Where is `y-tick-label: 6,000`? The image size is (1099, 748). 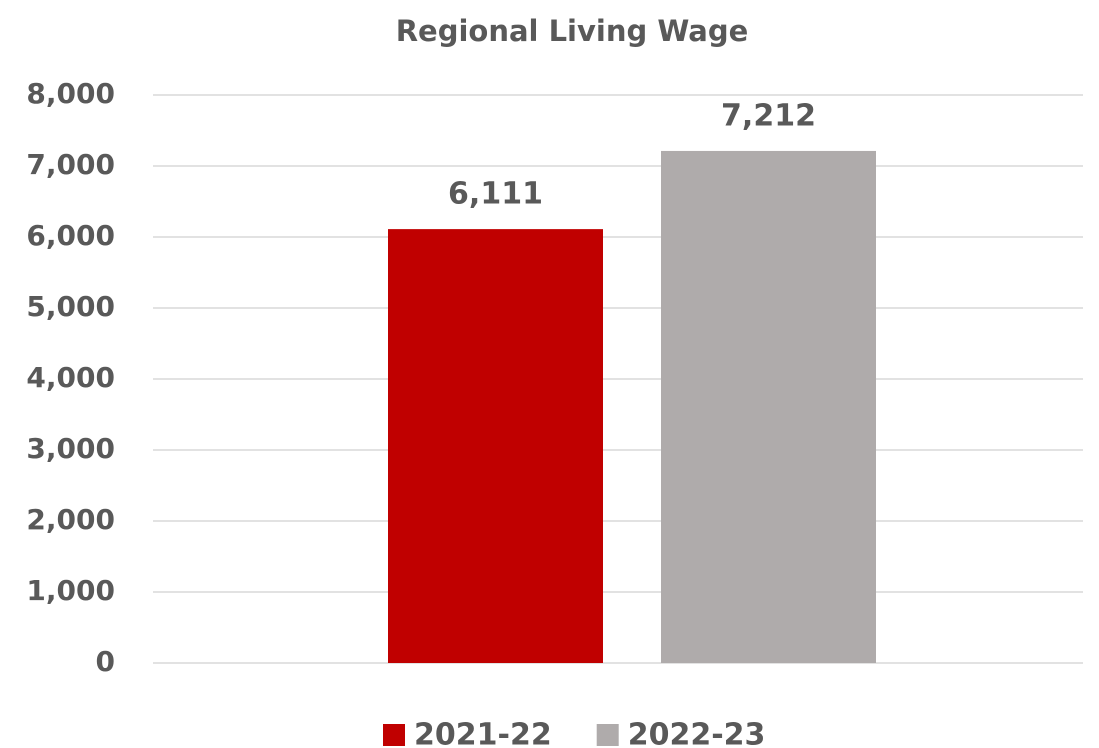
y-tick-label: 6,000 is located at coordinates (70, 235).